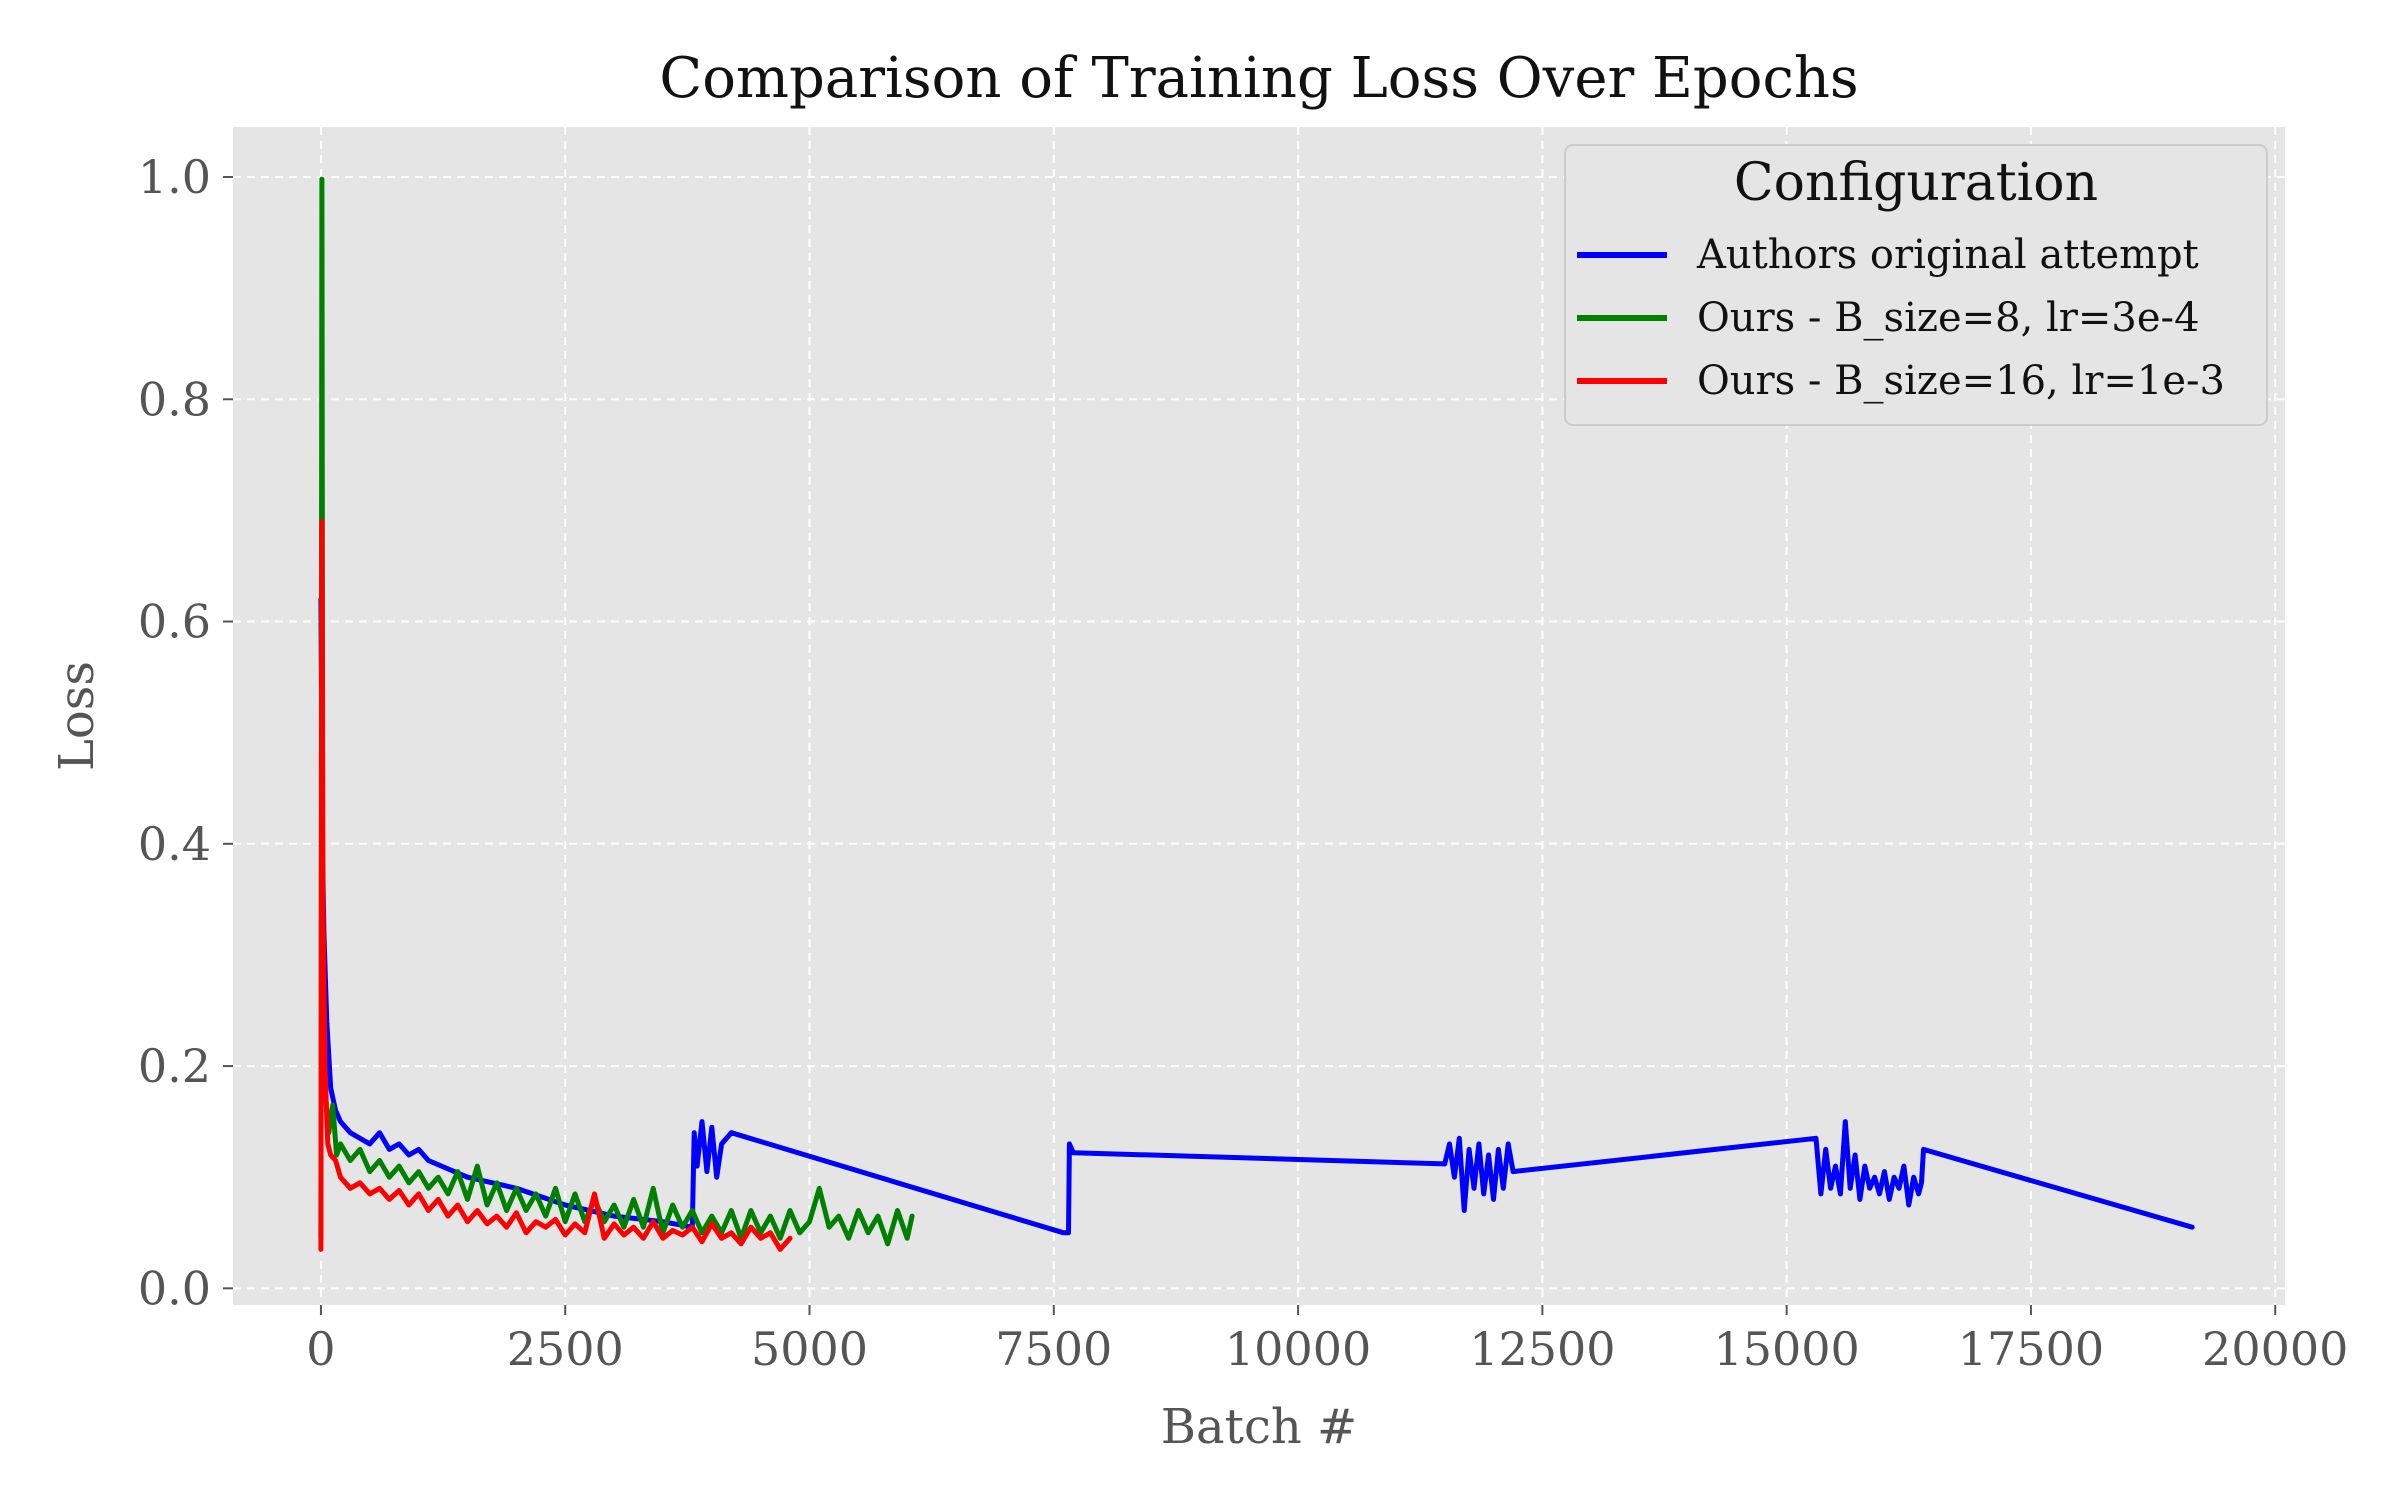  What do you see at coordinates (1961, 381) in the screenshot?
I see `legend-label-3: Ours - B_size=16, lr=1e-3` at bounding box center [1961, 381].